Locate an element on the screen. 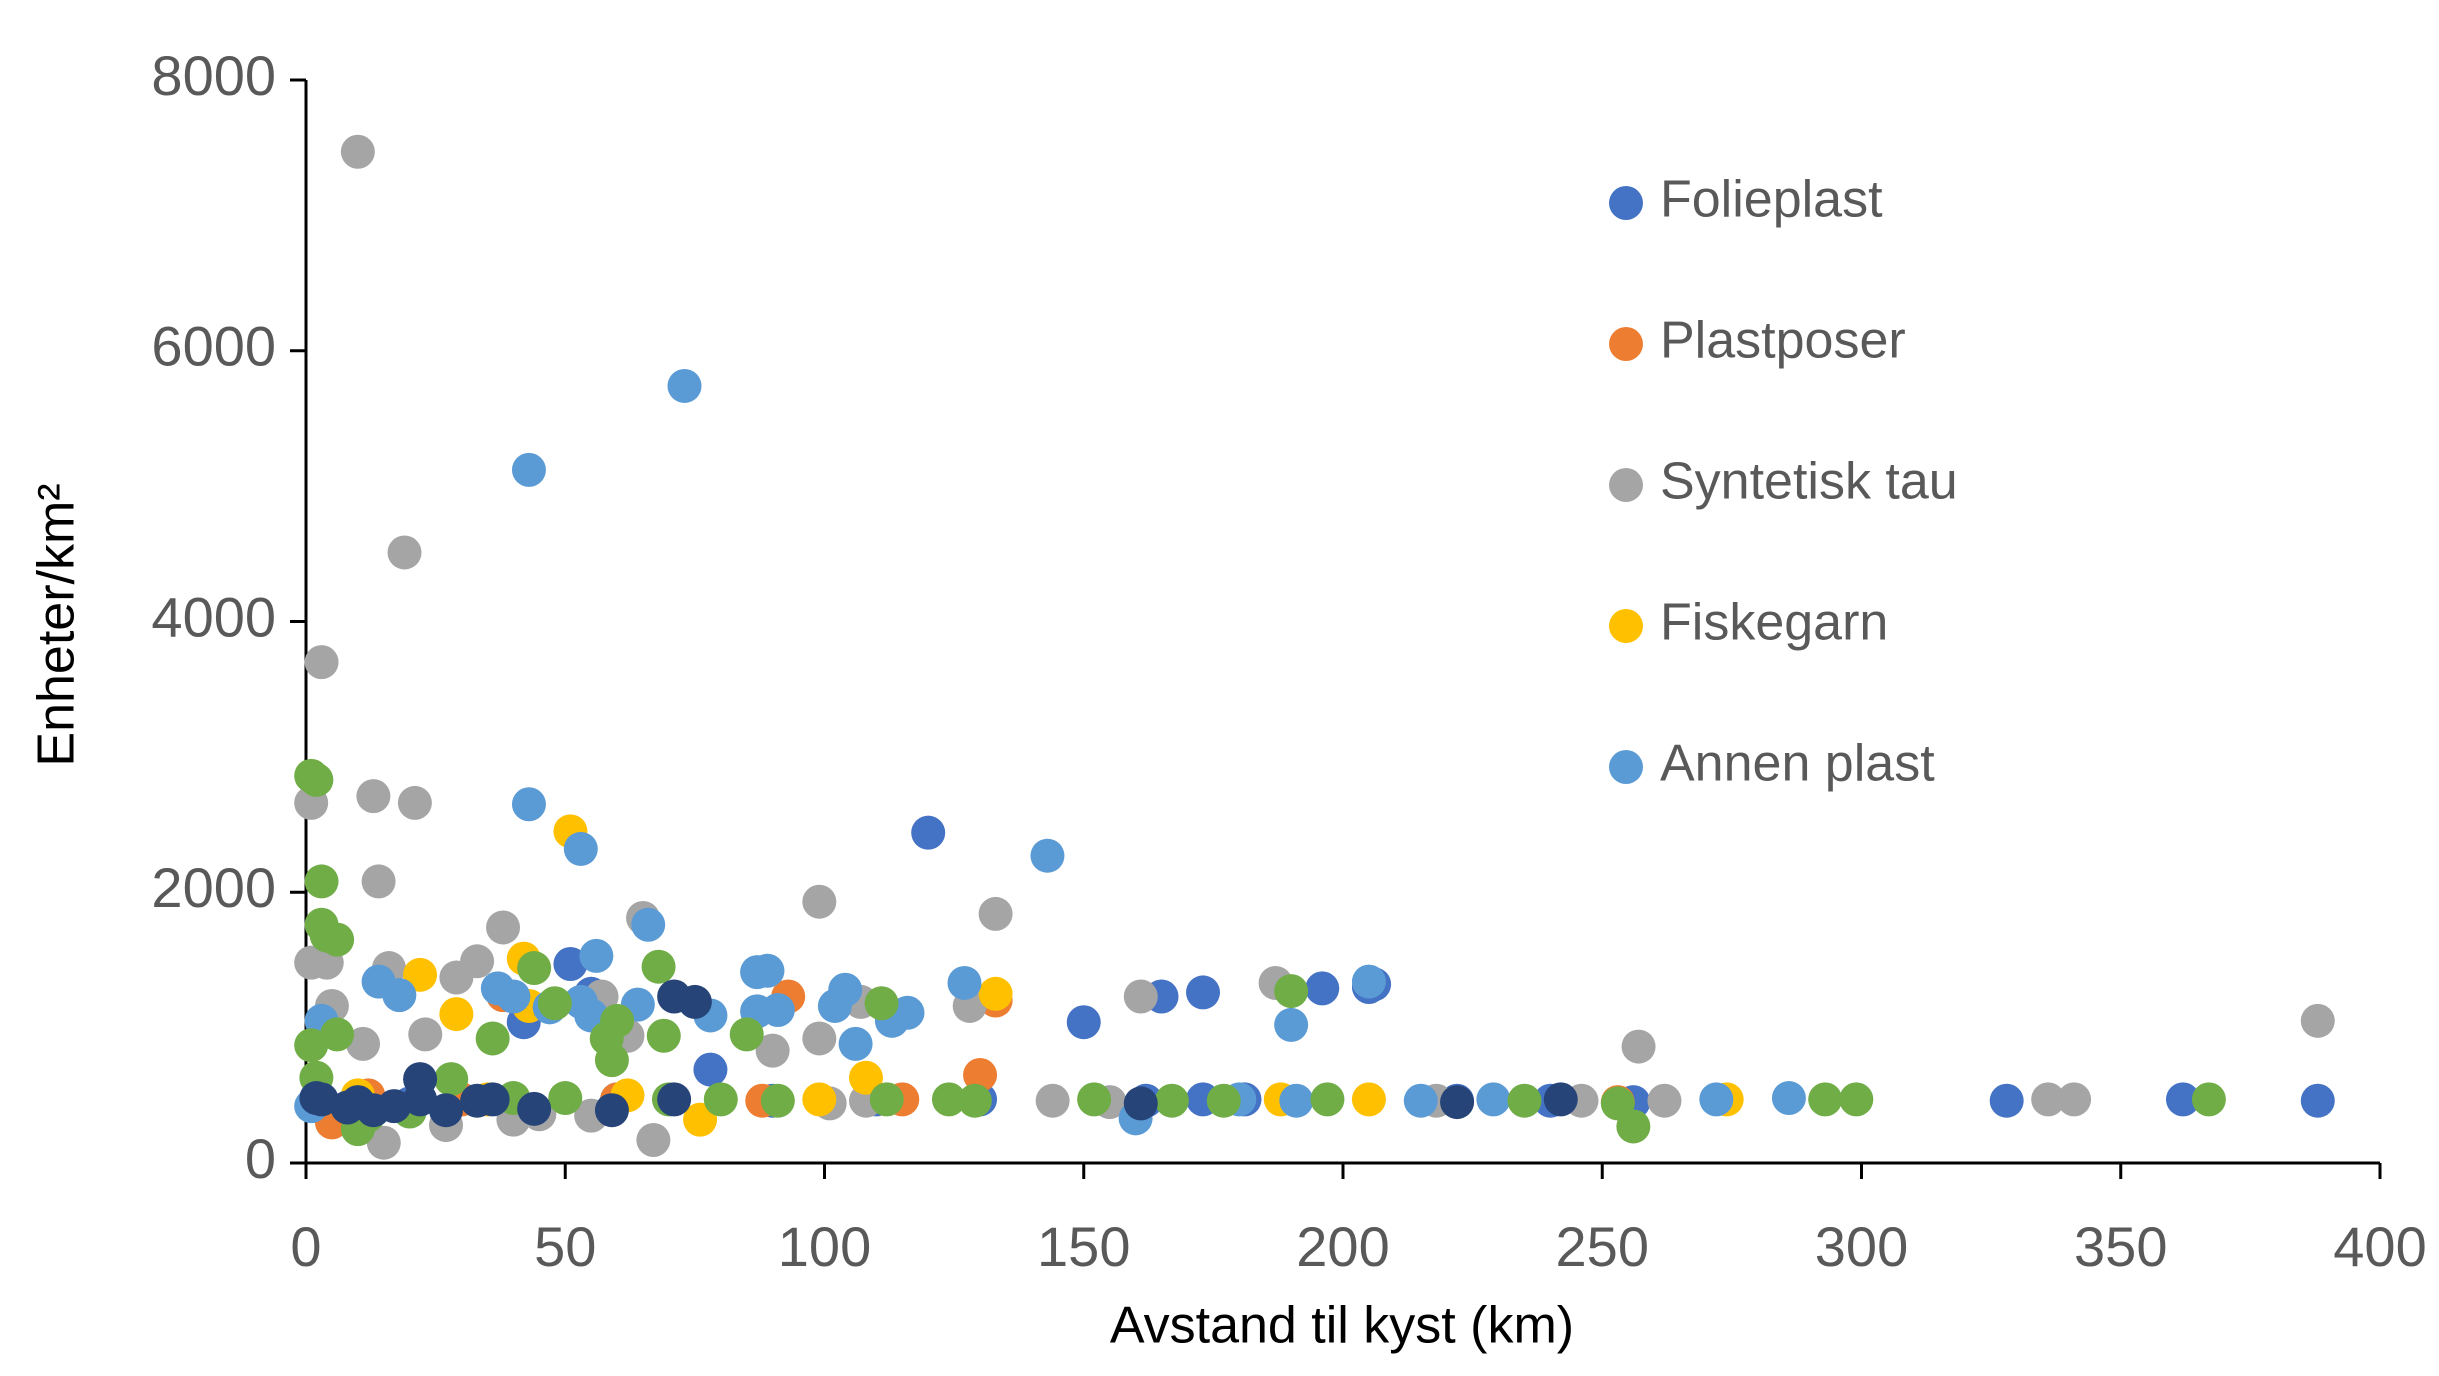 This screenshot has height=1376, width=2439. legend-label: Fiskegarn is located at coordinates (1774, 623).